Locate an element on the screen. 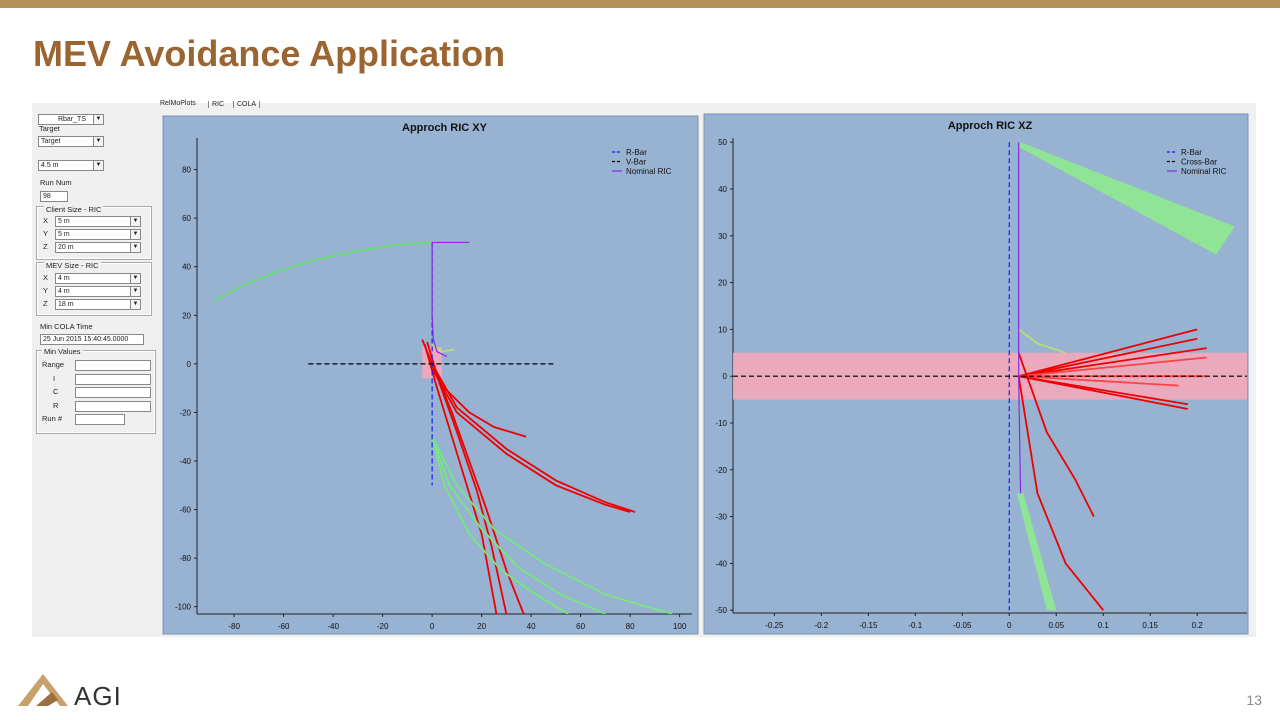  dropdown-value: 20 m is located at coordinates (66, 247).